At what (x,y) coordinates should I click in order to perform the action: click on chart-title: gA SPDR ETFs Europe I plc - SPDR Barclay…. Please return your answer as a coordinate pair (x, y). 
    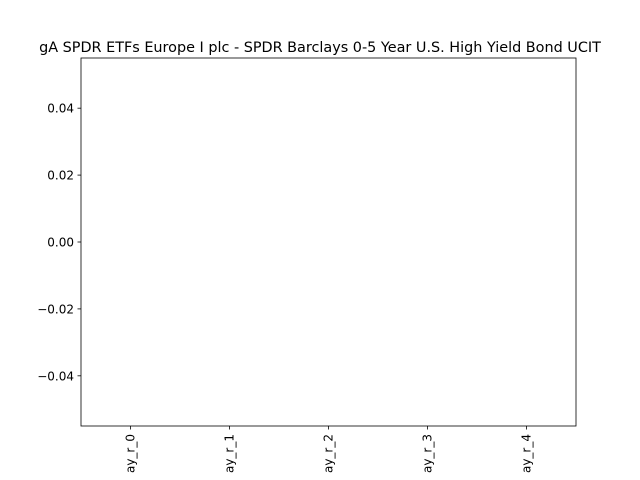
    Looking at the image, I should click on (320, 48).